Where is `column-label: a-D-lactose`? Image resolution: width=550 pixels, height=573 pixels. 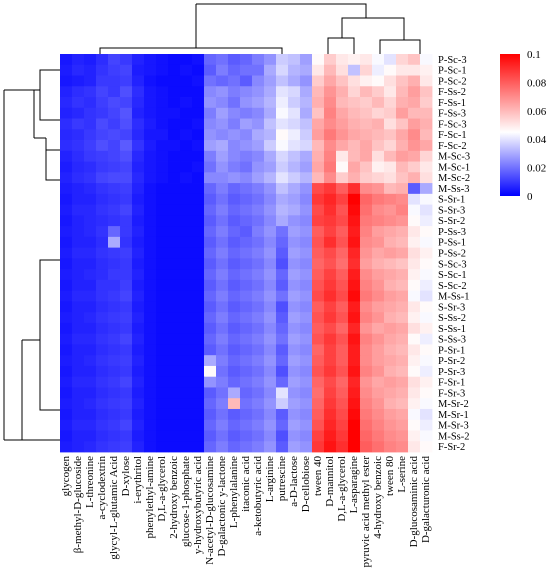
column-label: a-D-lactose is located at coordinates (294, 481).